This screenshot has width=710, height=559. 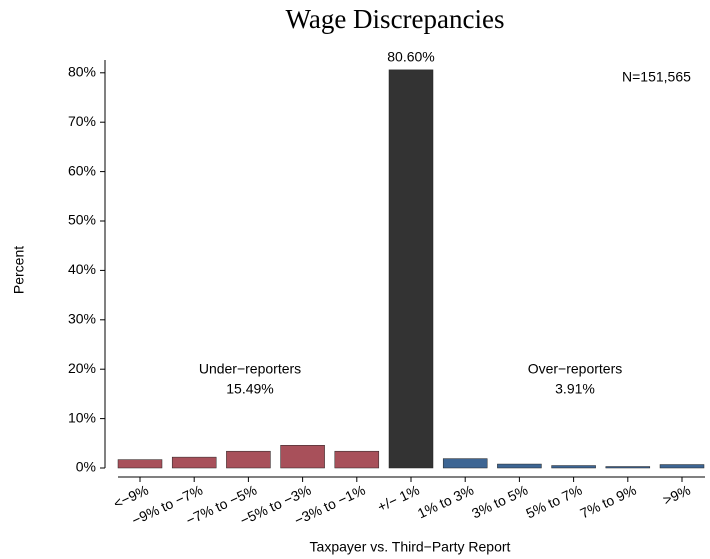 What do you see at coordinates (82, 121) in the screenshot?
I see `y-tick-label: 70%` at bounding box center [82, 121].